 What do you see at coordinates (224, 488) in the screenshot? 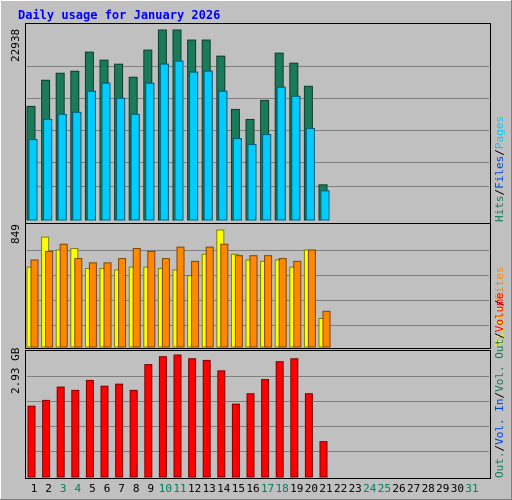
I see `day-label: 14` at bounding box center [224, 488].